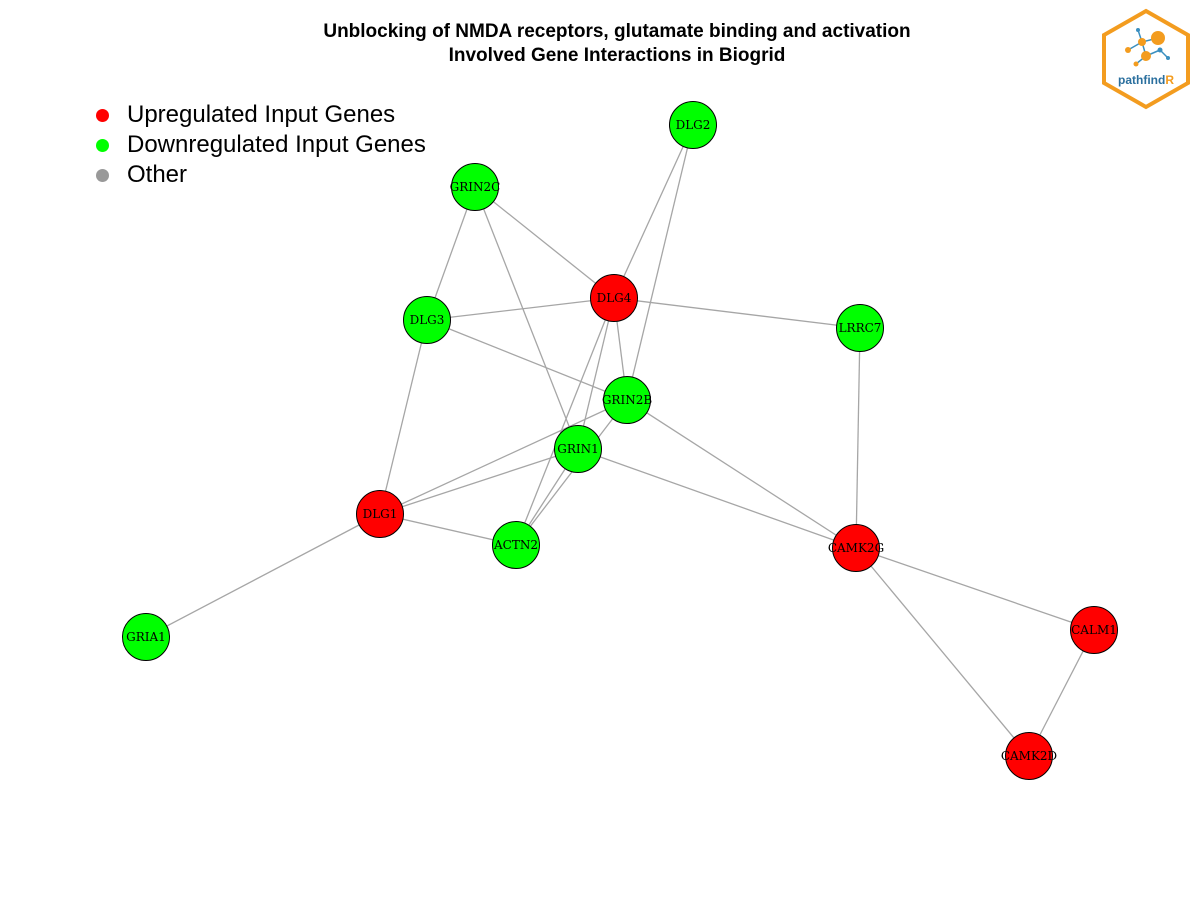 This screenshot has width=1200, height=900. What do you see at coordinates (102, 145) in the screenshot?
I see `legend-marker-downregulated` at bounding box center [102, 145].